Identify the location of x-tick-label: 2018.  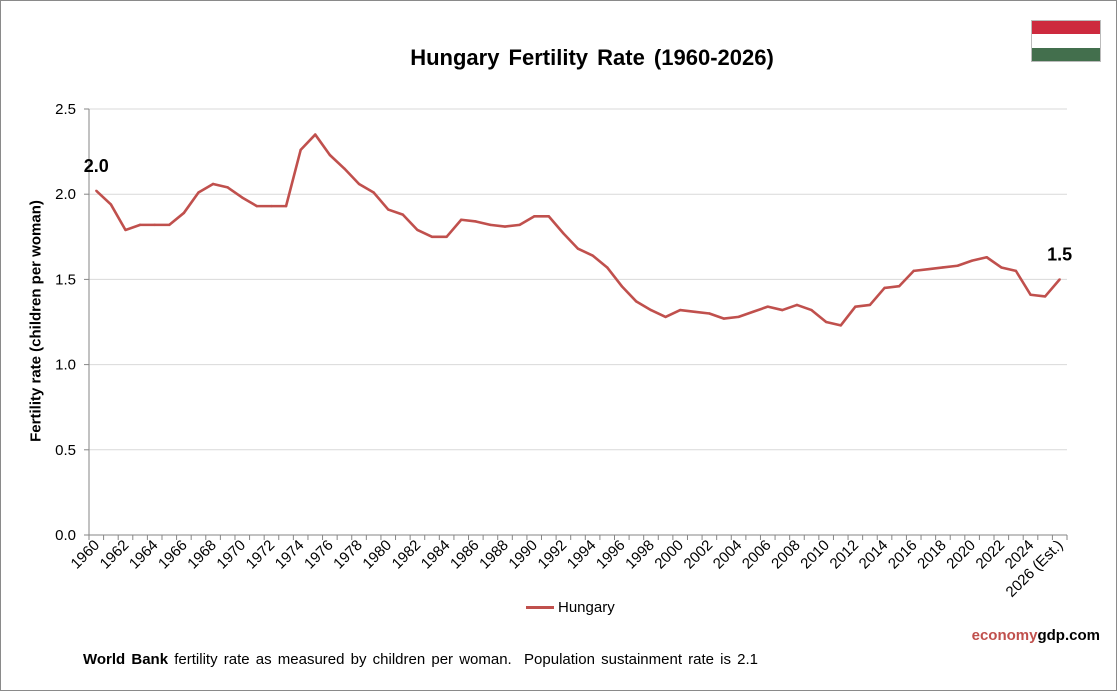
(932, 555).